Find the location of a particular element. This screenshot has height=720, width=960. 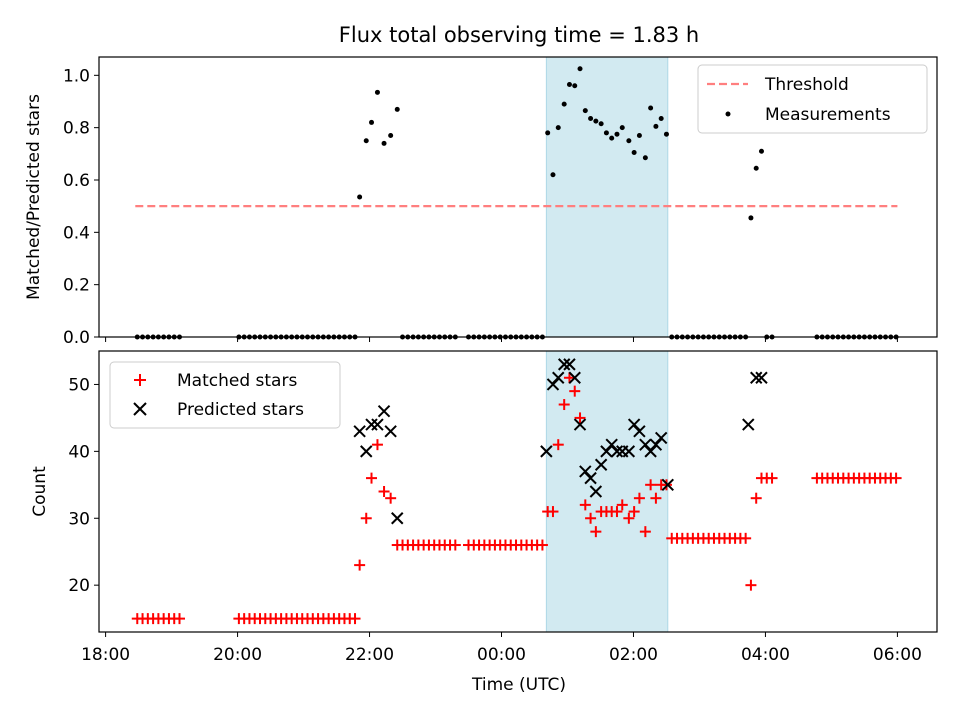

x-tick-label: 22:00 is located at coordinates (369, 655).